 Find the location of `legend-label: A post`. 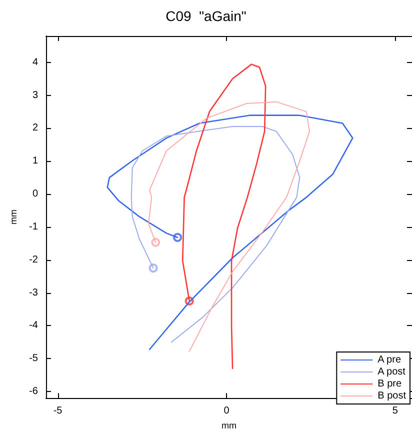

legend-label: A post is located at coordinates (392, 372).